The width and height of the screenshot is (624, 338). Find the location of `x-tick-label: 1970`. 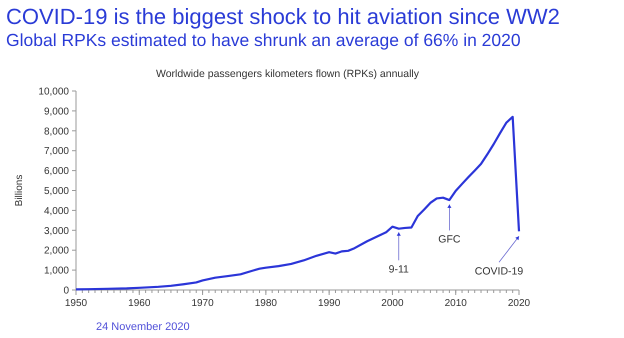

x-tick-label: 1970 is located at coordinates (202, 303).